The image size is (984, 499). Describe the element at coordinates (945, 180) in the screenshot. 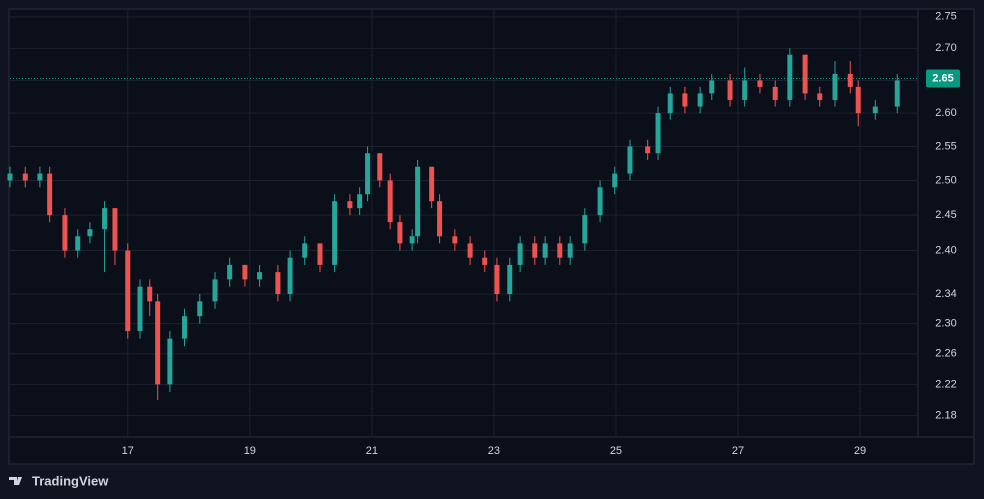

I see `y-tick-label: 2.50` at that location.